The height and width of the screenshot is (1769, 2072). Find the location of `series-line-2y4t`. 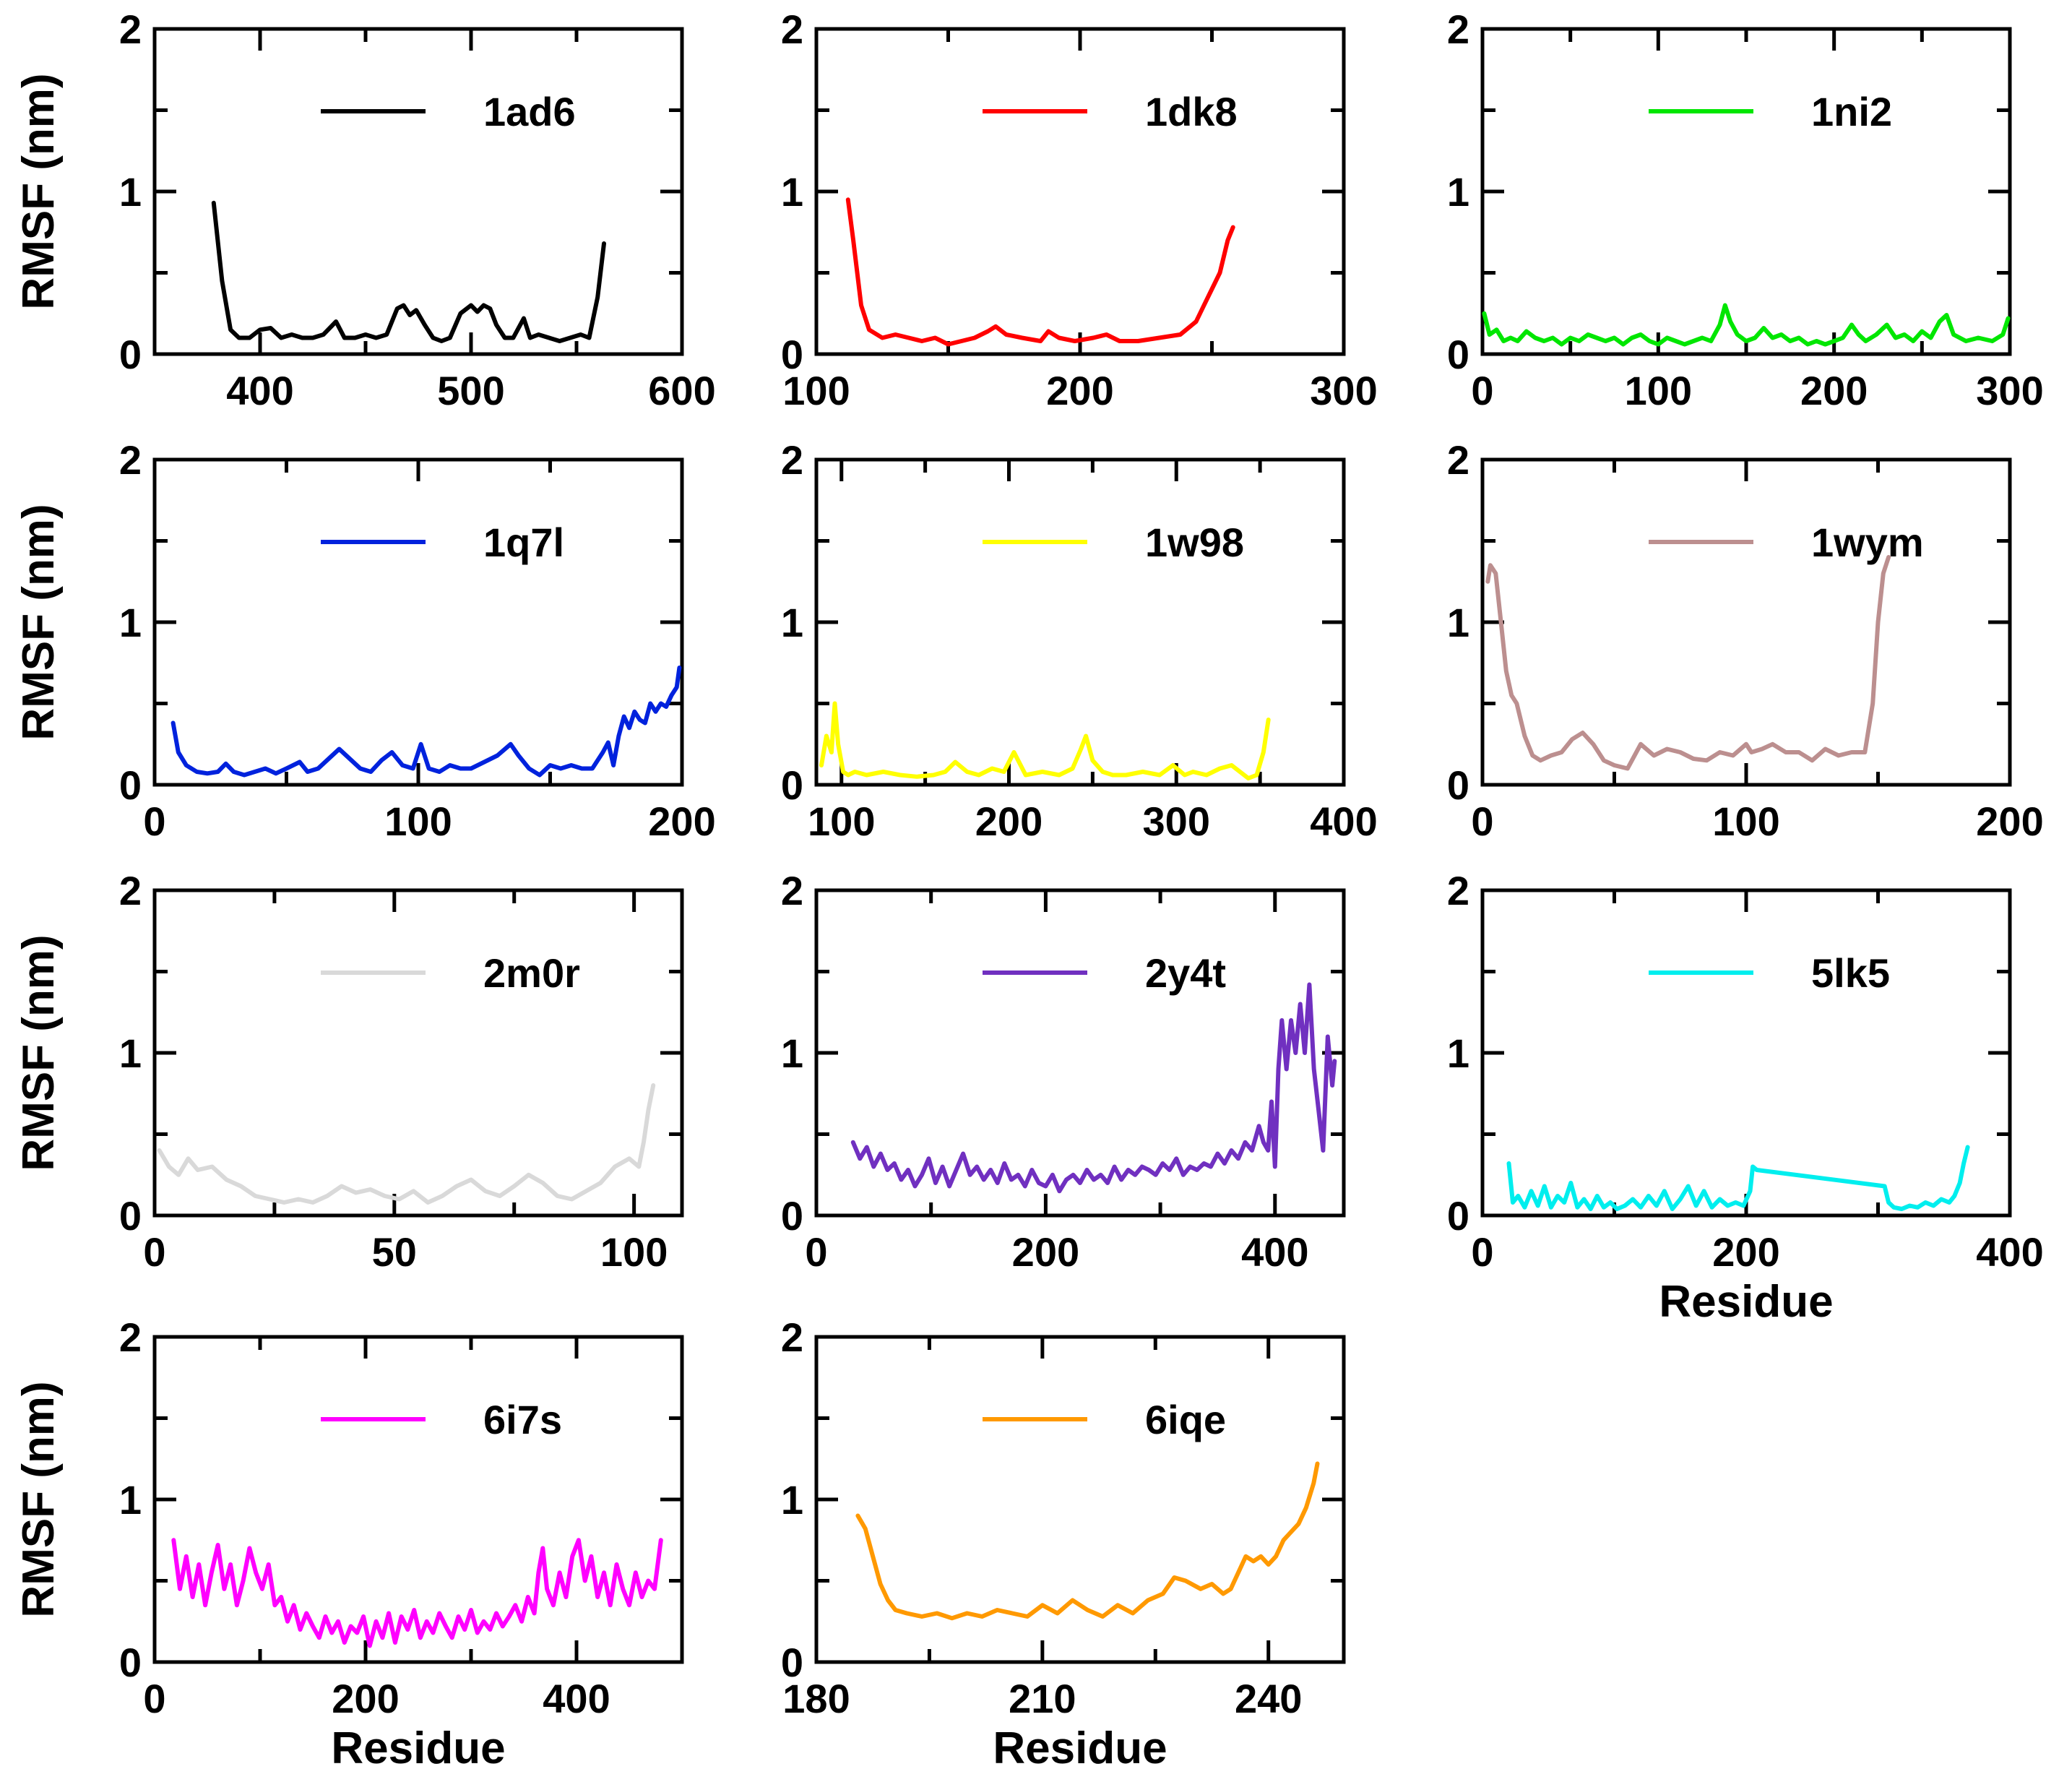

series-line-2y4t is located at coordinates (1093, 1088).